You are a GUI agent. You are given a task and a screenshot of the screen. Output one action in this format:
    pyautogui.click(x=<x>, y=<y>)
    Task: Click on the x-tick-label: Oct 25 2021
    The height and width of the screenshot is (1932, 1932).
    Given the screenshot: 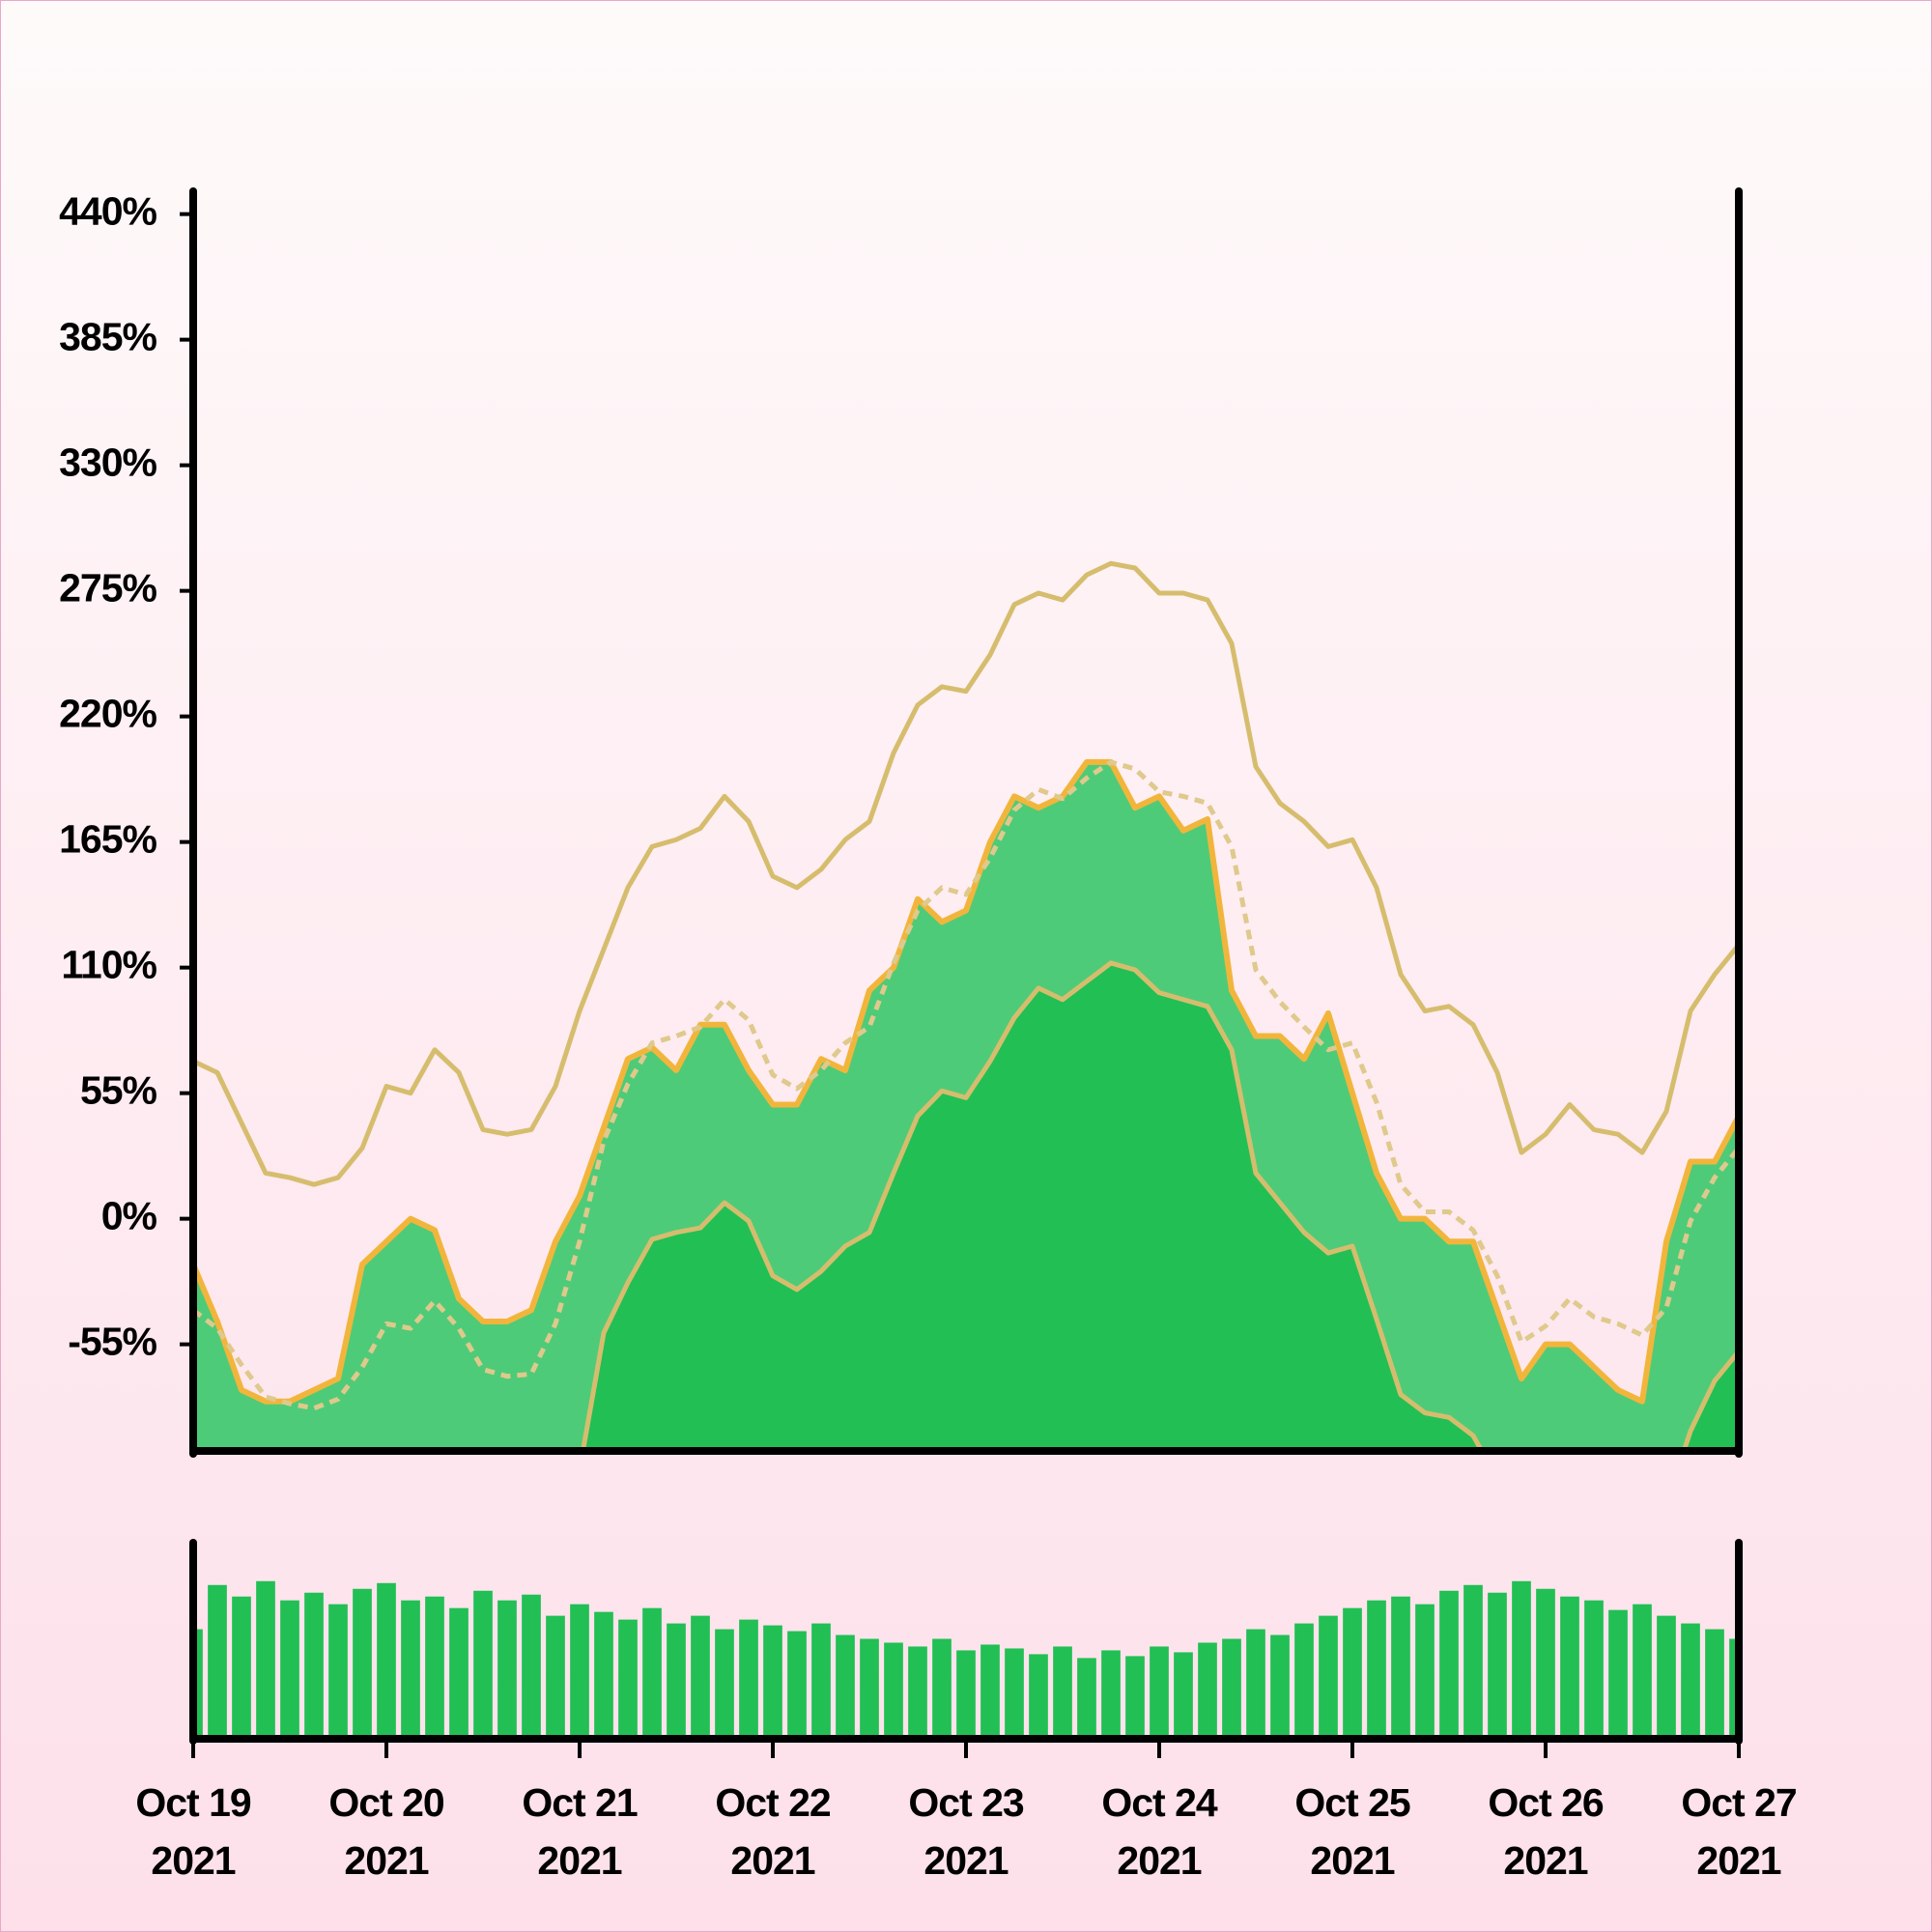 What is the action you would take?
    pyautogui.click(x=1352, y=1831)
    